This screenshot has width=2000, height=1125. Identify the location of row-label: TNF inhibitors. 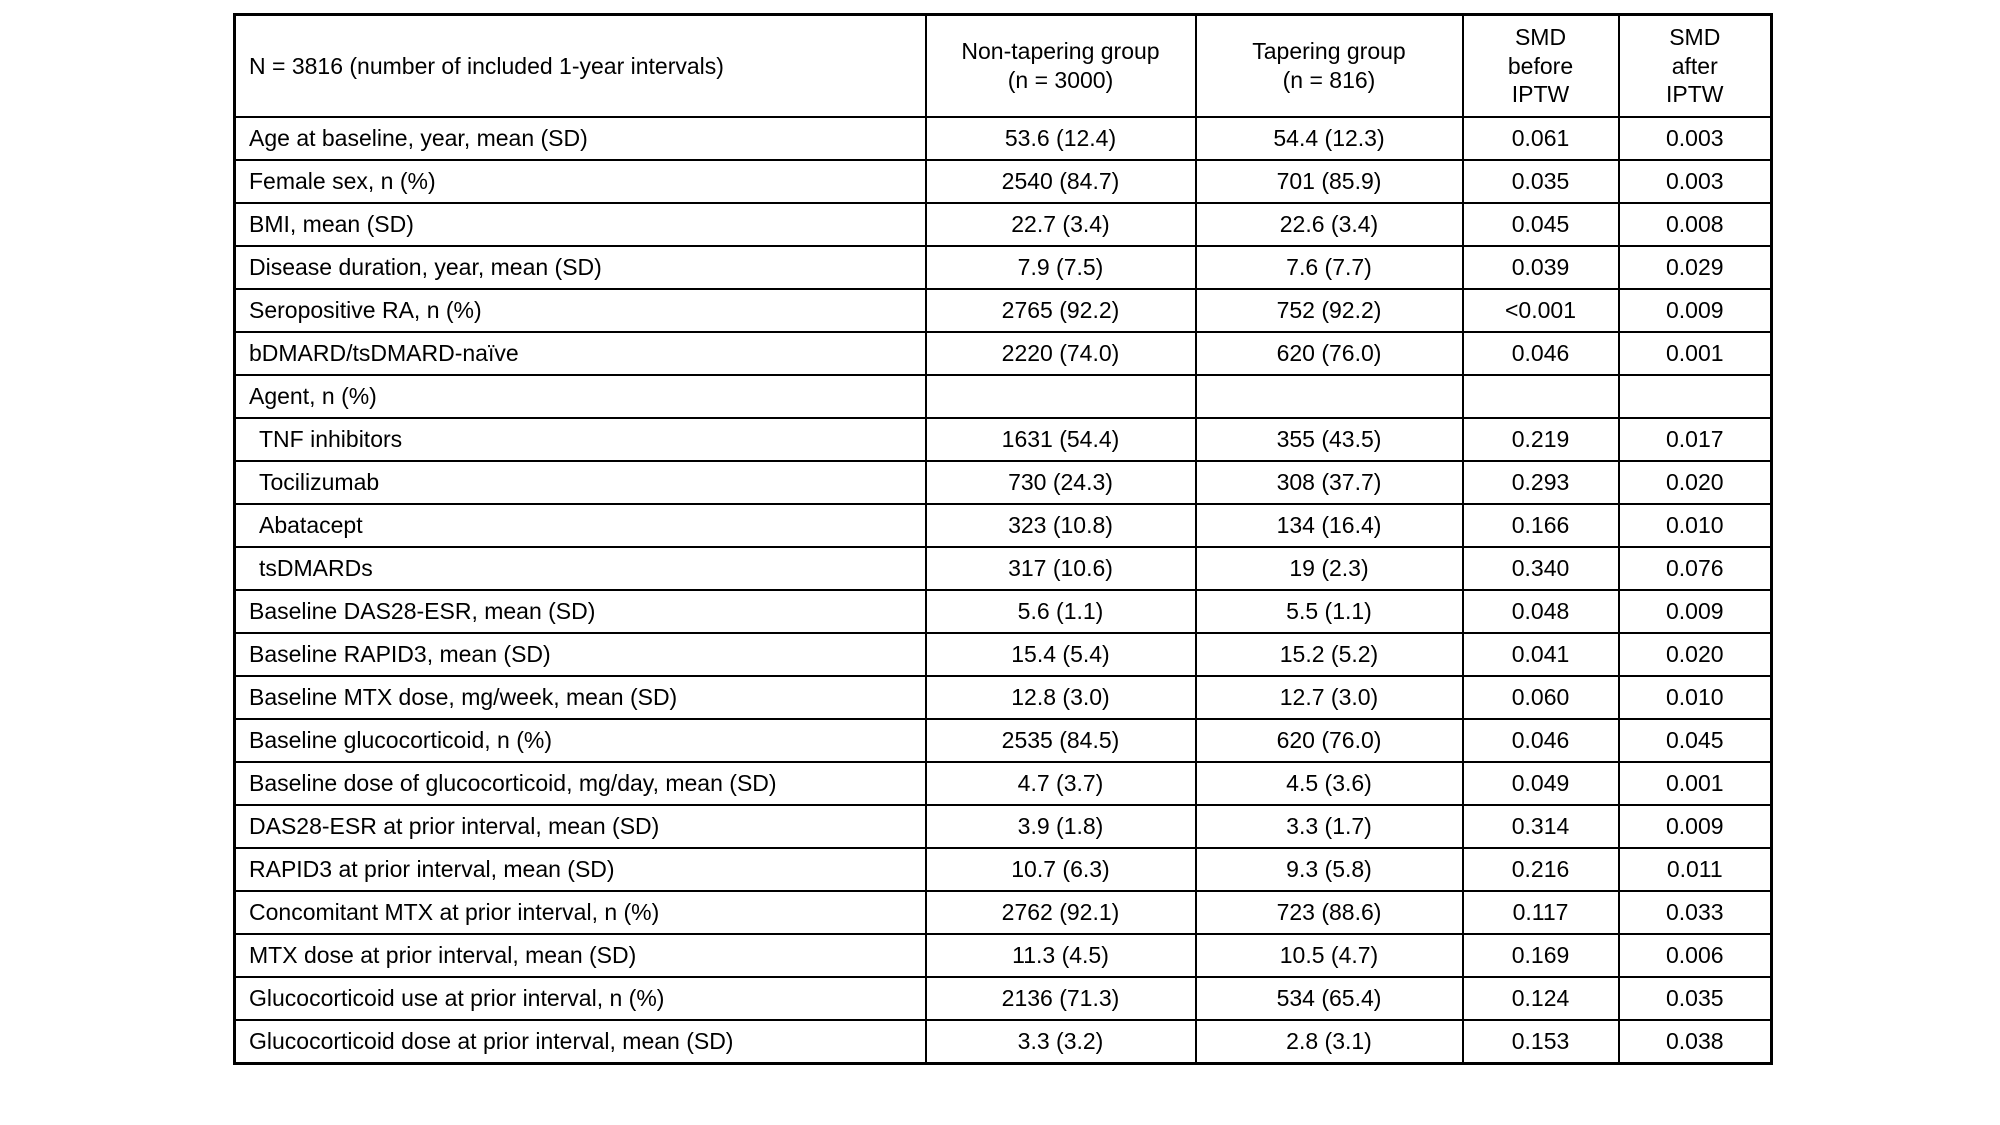
(580, 439).